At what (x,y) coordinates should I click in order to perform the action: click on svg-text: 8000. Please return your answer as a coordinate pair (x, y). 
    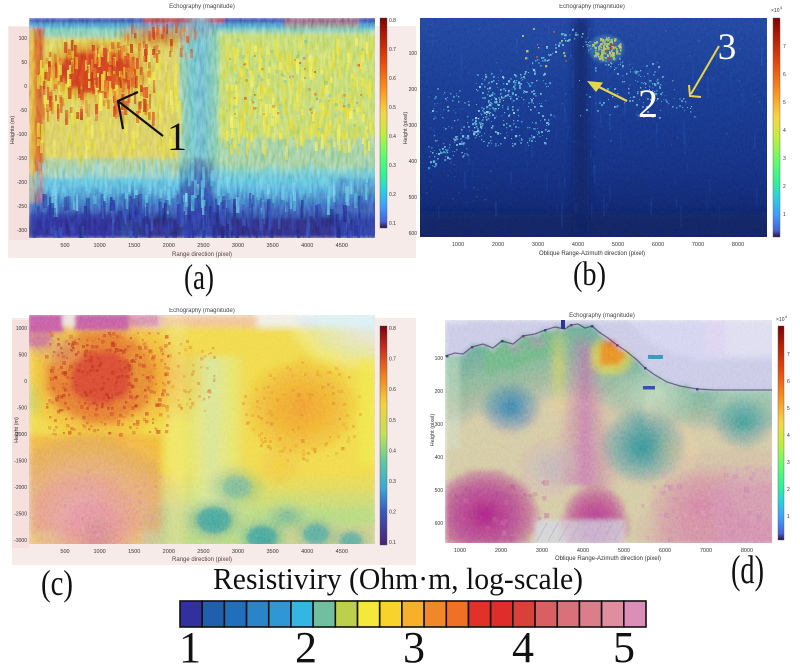
    Looking at the image, I should click on (738, 245).